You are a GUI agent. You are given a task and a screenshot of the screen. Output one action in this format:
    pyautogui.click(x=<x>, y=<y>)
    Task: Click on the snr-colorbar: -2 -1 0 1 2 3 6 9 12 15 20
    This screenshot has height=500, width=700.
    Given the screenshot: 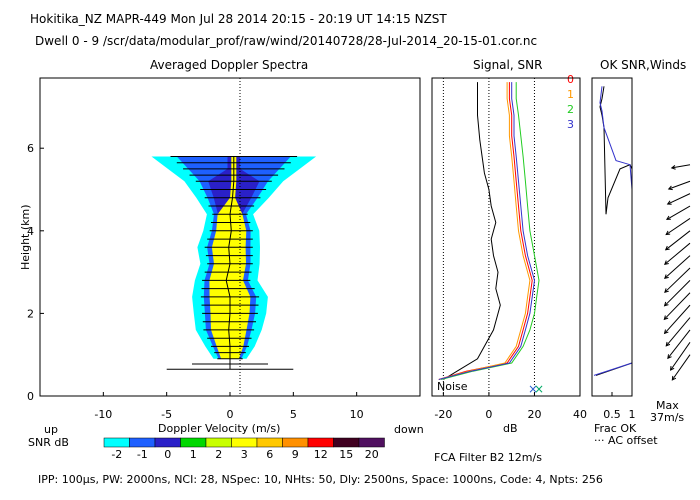 What is the action you would take?
    pyautogui.click(x=244, y=449)
    